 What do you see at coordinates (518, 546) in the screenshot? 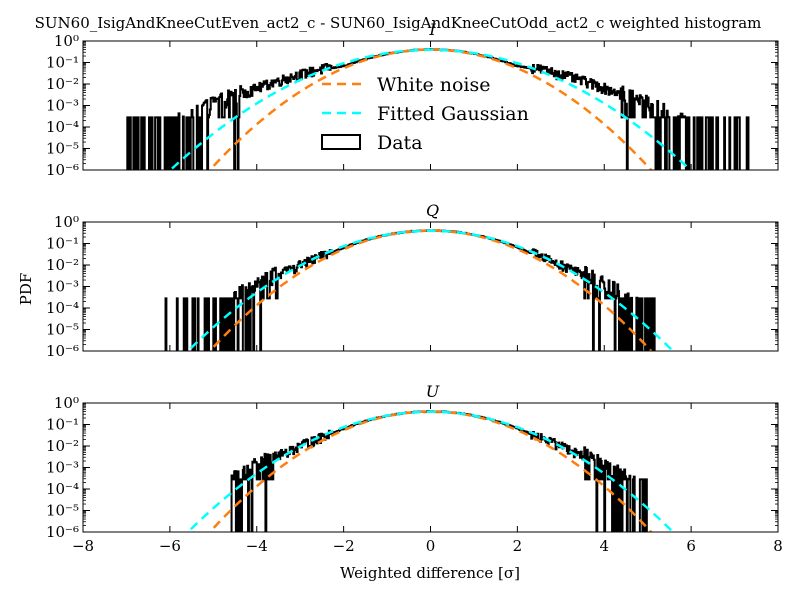
I see `x-tick-label: 2` at bounding box center [518, 546].